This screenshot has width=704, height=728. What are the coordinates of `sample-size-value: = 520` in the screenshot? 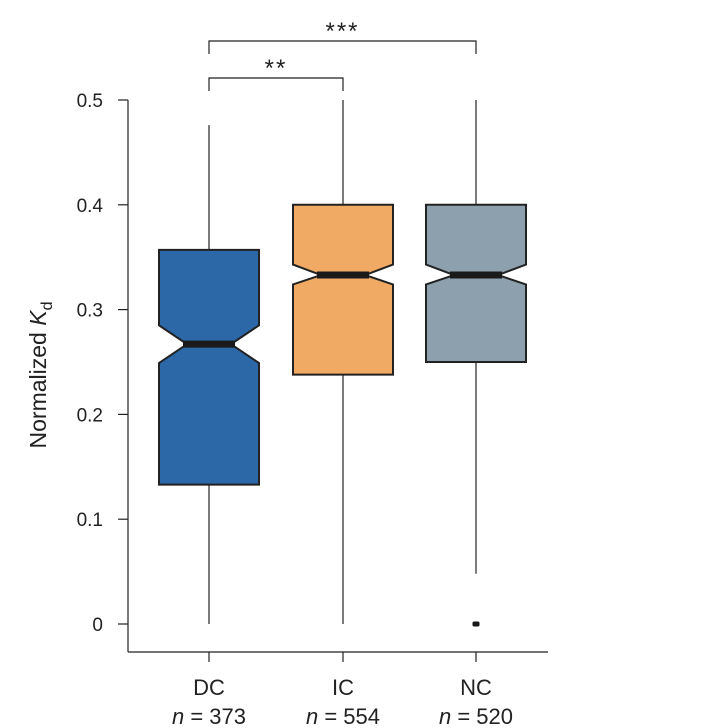 It's located at (482, 716).